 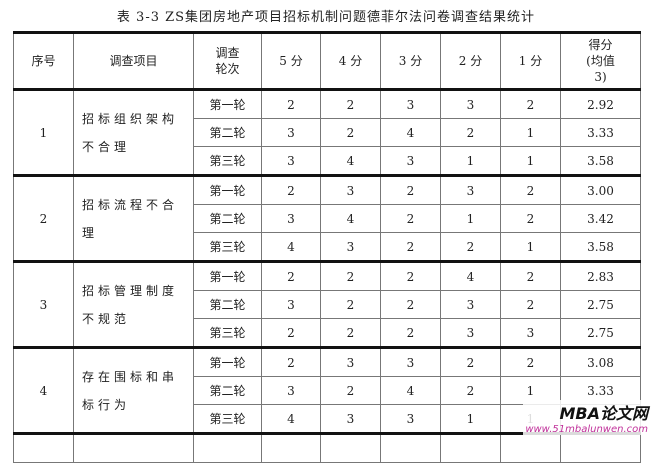 I want to click on score-cell: 3.00, so click(x=600, y=189).